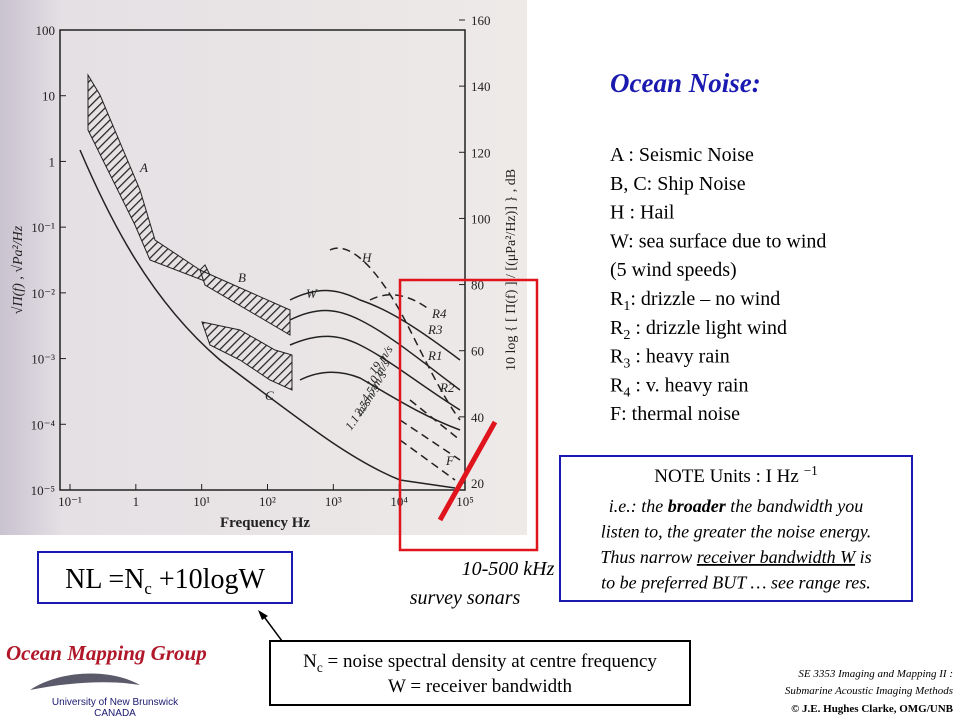 The width and height of the screenshot is (960, 720). I want to click on legend-item: R1: drizzle – no wind, so click(695, 301).